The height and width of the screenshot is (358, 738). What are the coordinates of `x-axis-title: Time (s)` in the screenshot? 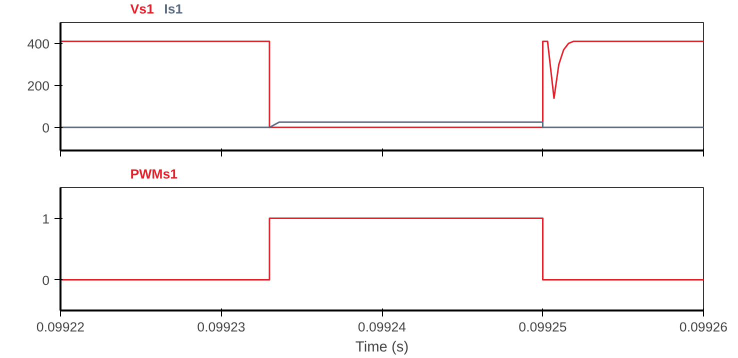 It's located at (382, 348).